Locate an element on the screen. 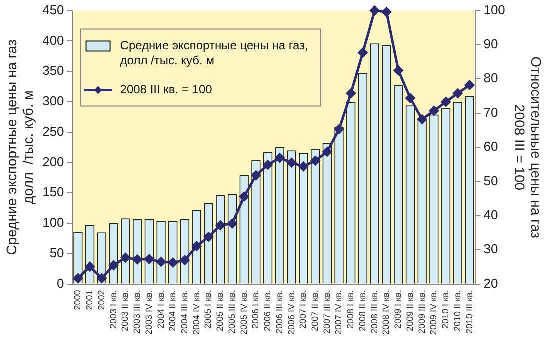 The height and width of the screenshot is (339, 550). x-tick-label: 2003 I кв. is located at coordinates (113, 310).